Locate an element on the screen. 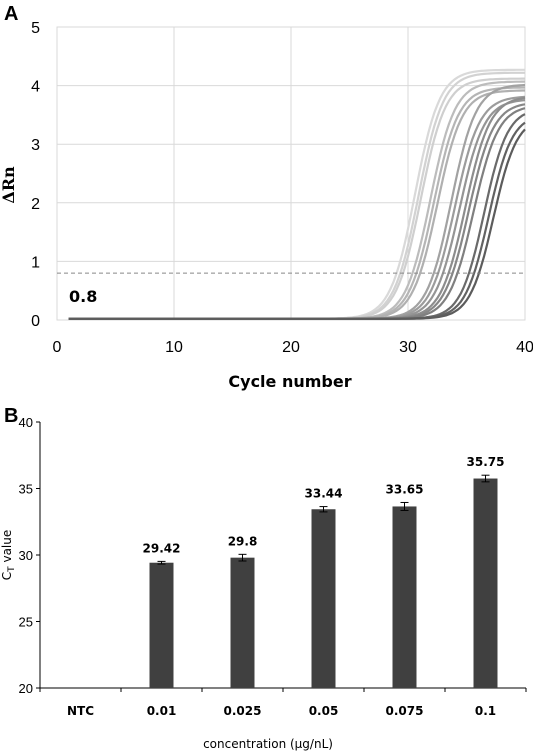  panel-a-x-ticks: 0 10 20 30 40 is located at coordinates (293, 347).